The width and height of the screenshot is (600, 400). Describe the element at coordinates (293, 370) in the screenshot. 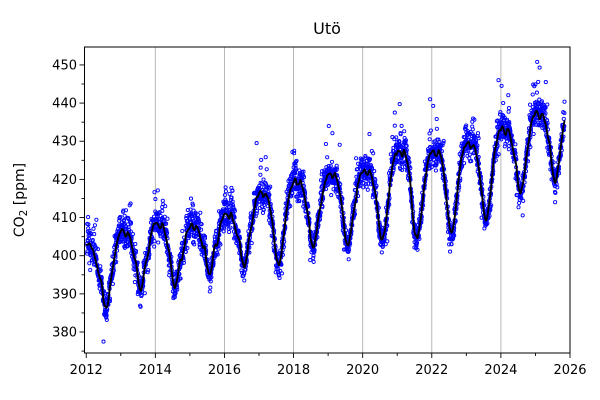

I see `x-tick-label: 2018` at that location.